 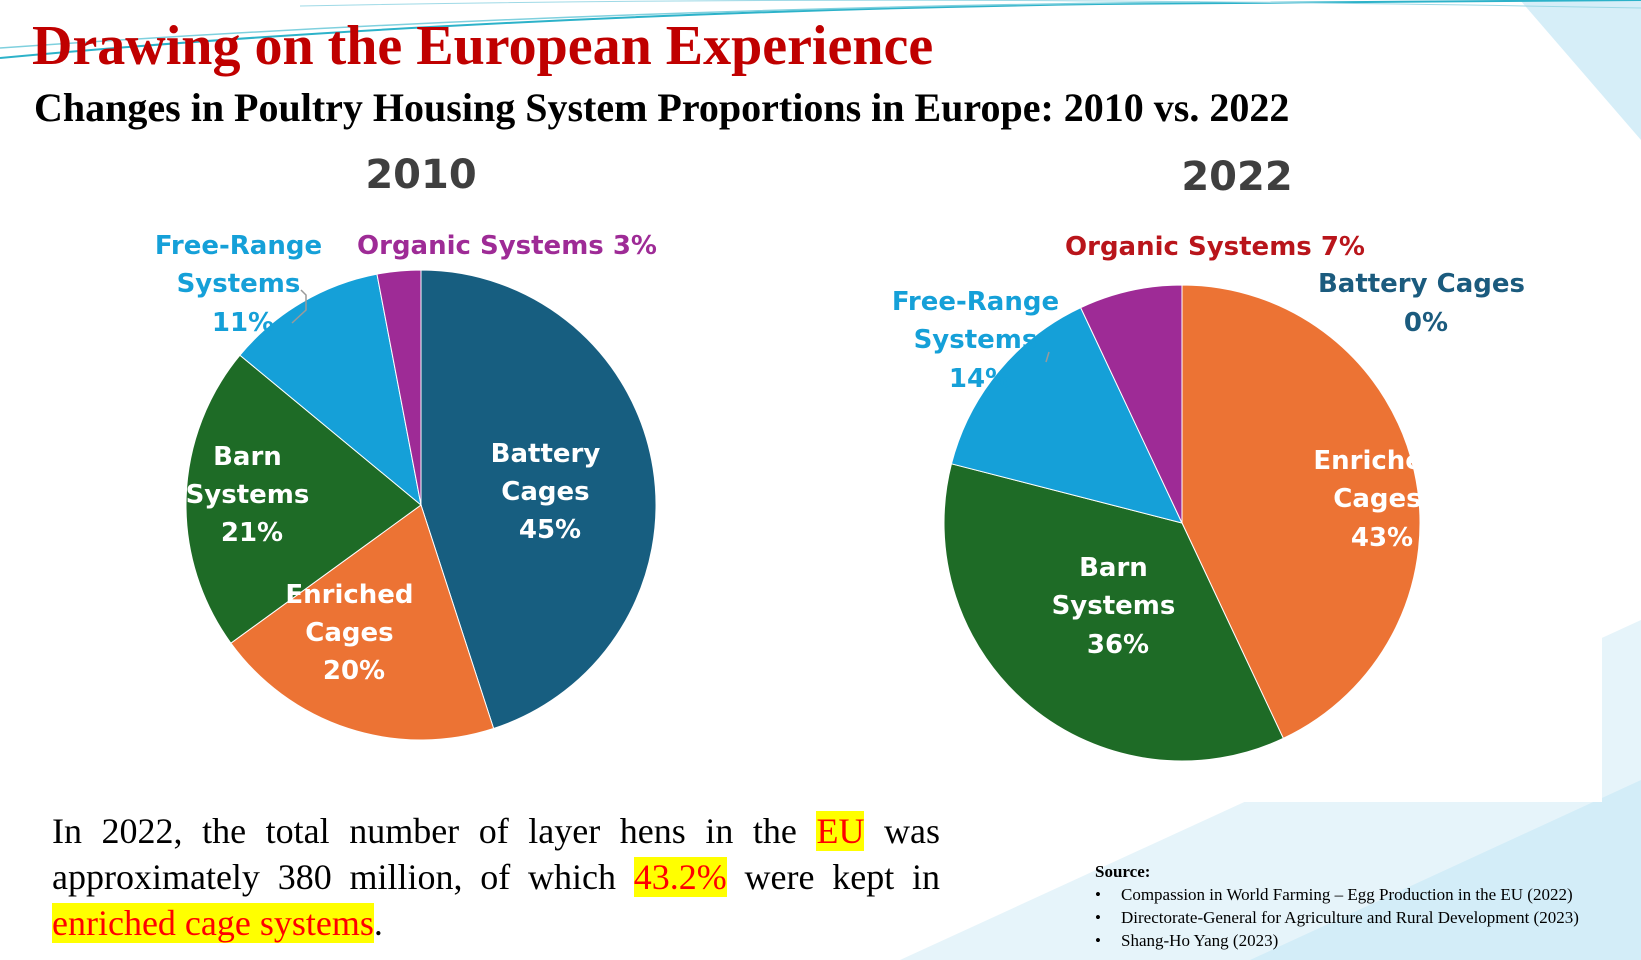 What do you see at coordinates (1118, 645) in the screenshot?
I see `label-line: 36%` at bounding box center [1118, 645].